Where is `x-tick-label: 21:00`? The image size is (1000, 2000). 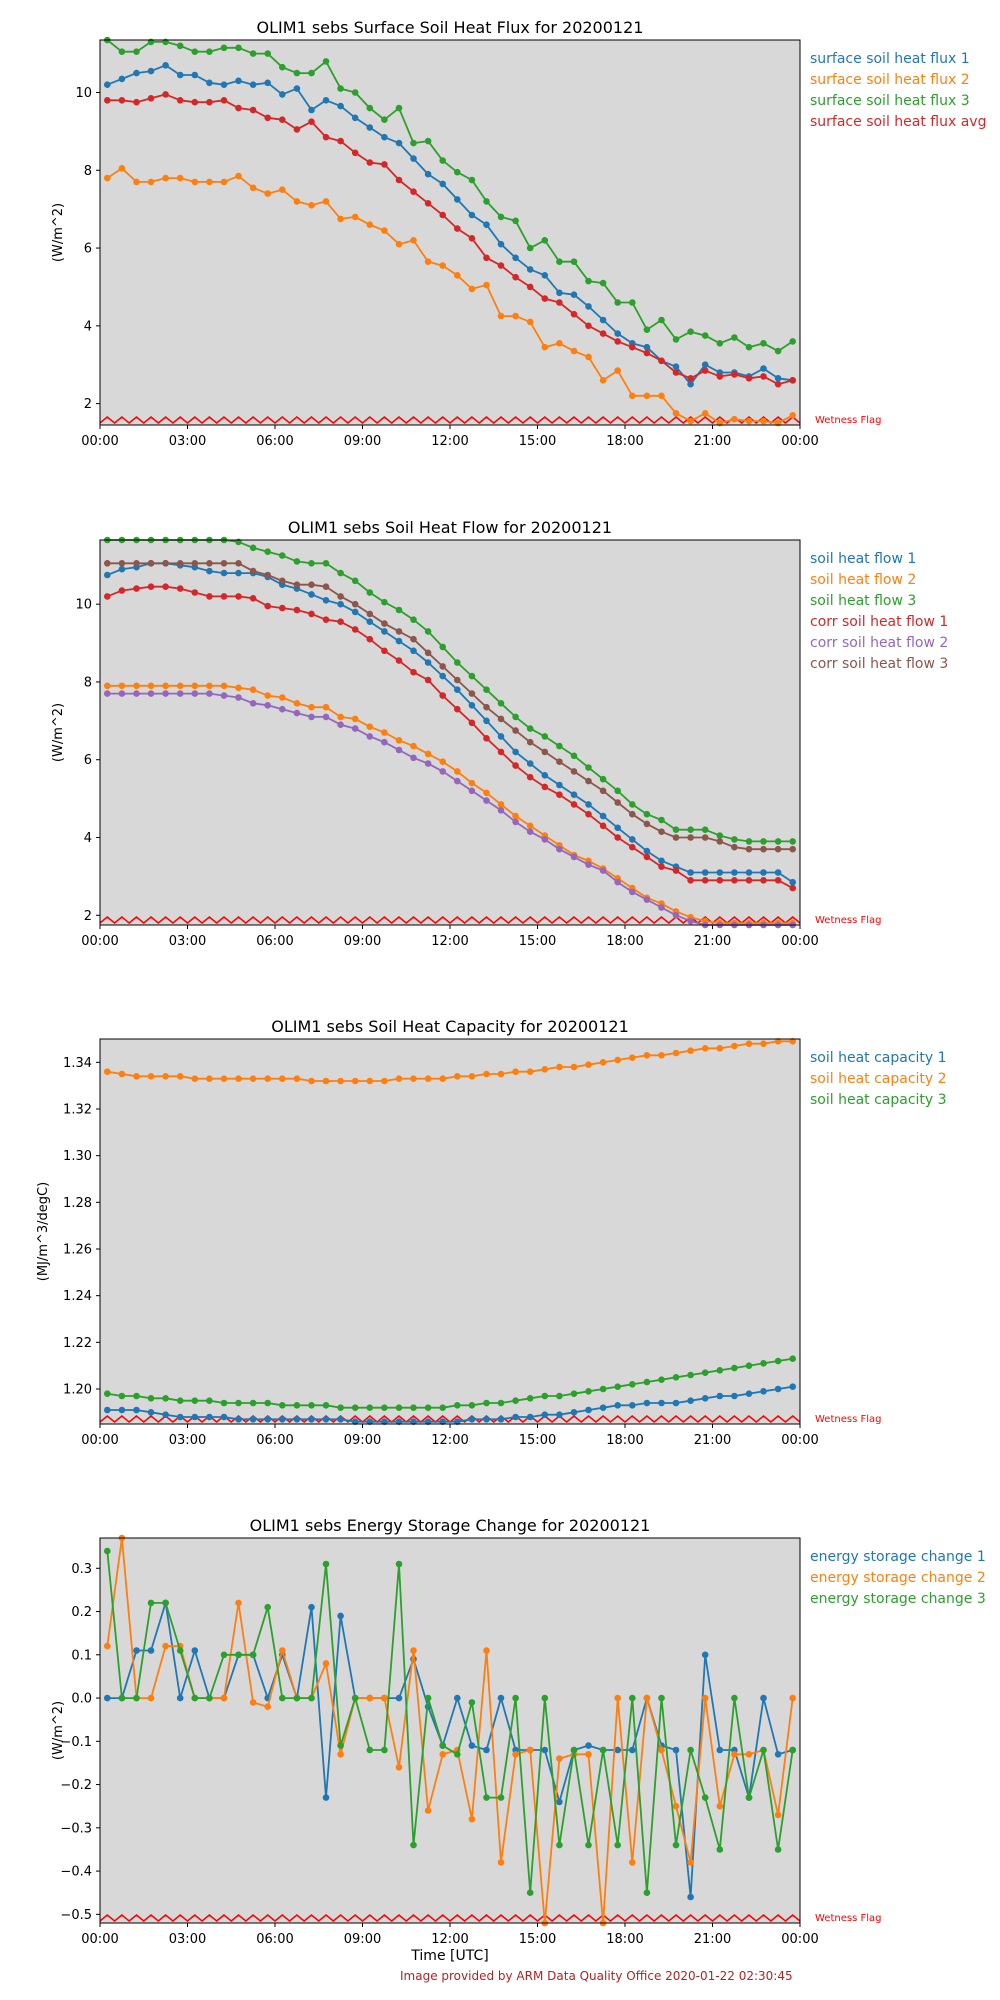
x-tick-label: 21:00 is located at coordinates (712, 1440).